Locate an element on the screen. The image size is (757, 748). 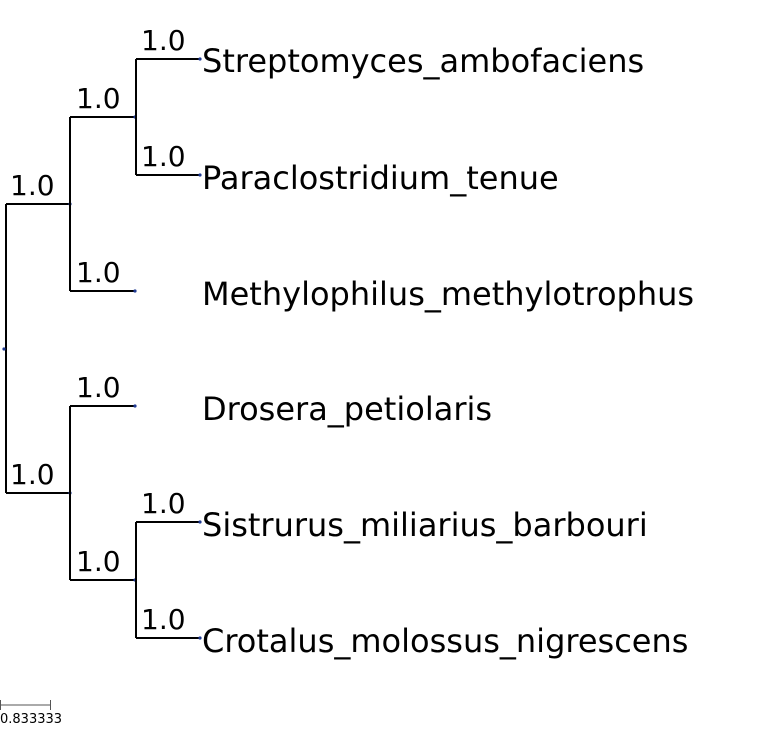
node-streptomyces is located at coordinates (200, 59).